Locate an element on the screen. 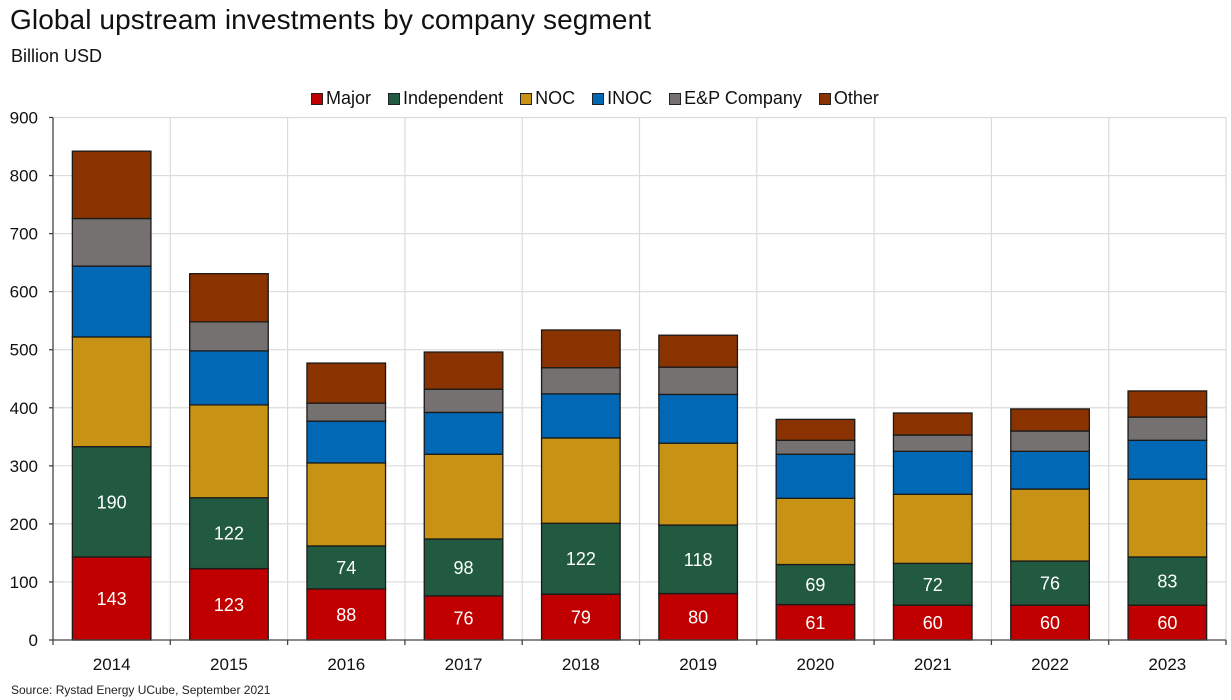 This screenshot has height=700, width=1231. bar-segment-major-2019 is located at coordinates (698, 616).